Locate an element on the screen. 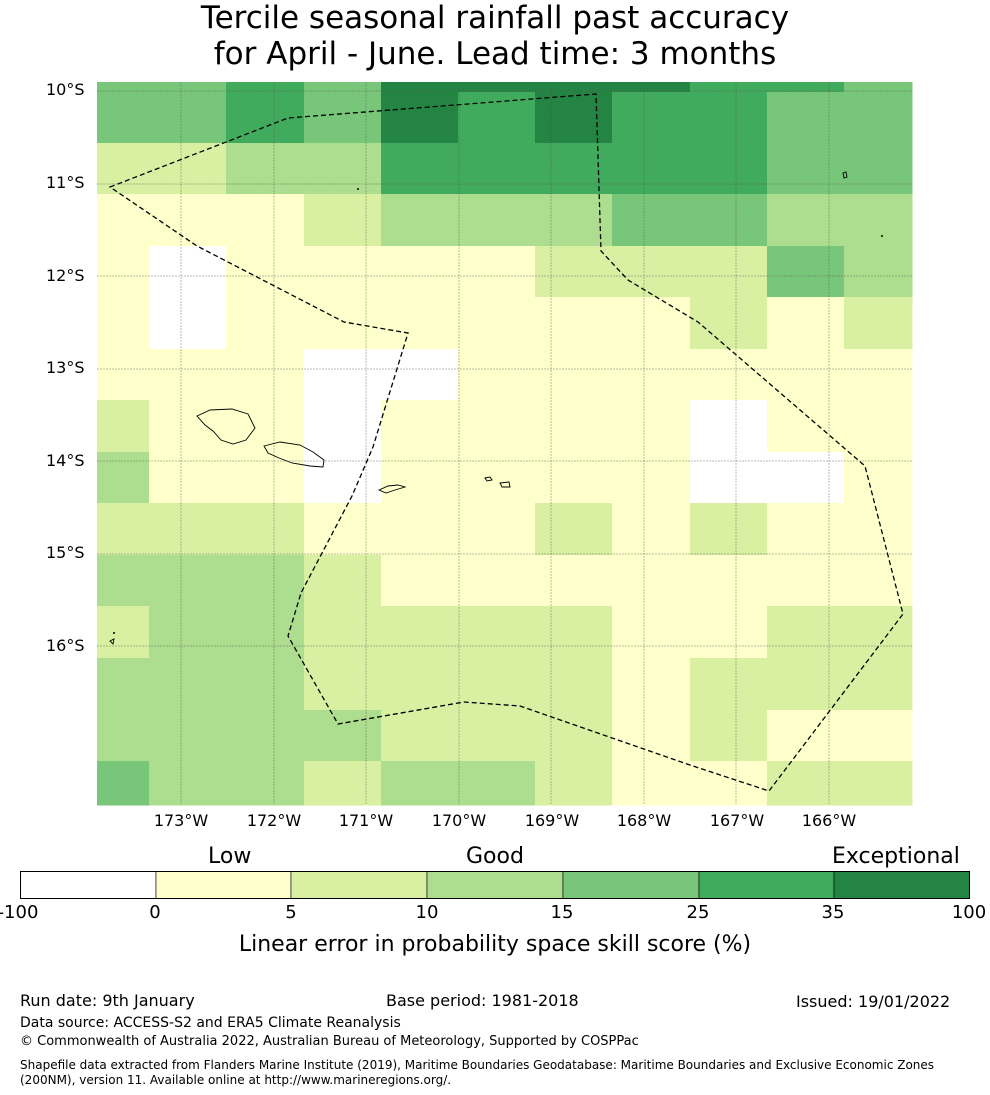 This screenshot has height=1095, width=990. map-title-line1: Tercile seasonal rainfall past accuracy is located at coordinates (495, 18).